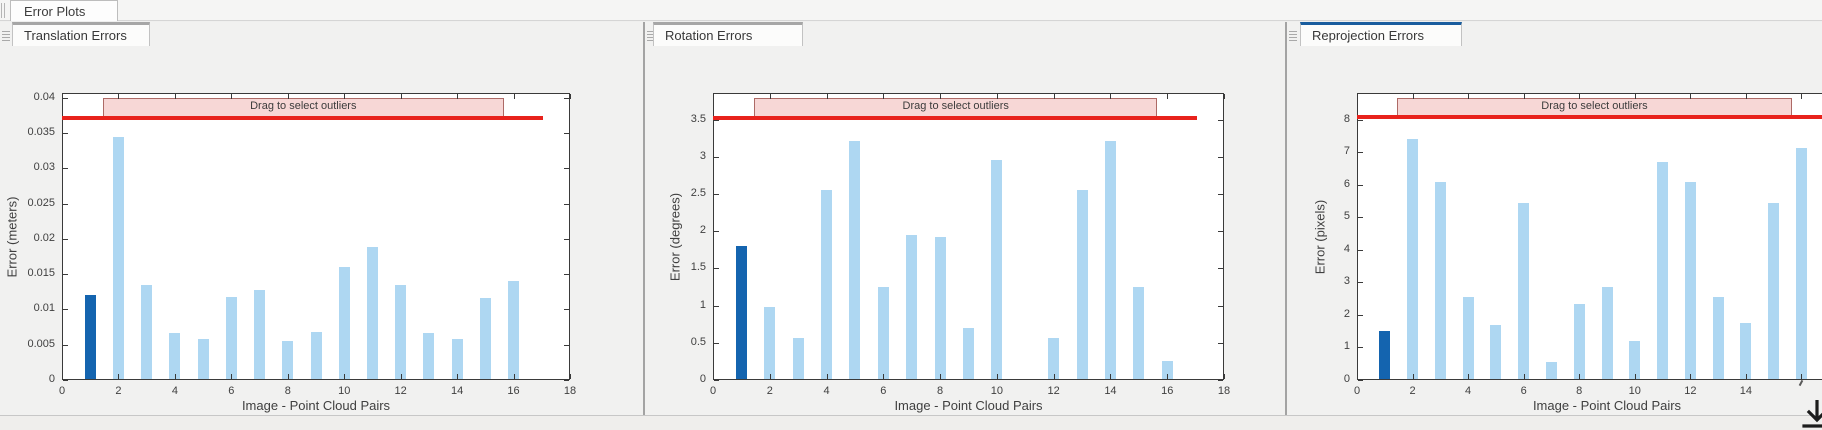 The width and height of the screenshot is (1822, 430). What do you see at coordinates (940, 391) in the screenshot?
I see `x-tick-label: 8` at bounding box center [940, 391].